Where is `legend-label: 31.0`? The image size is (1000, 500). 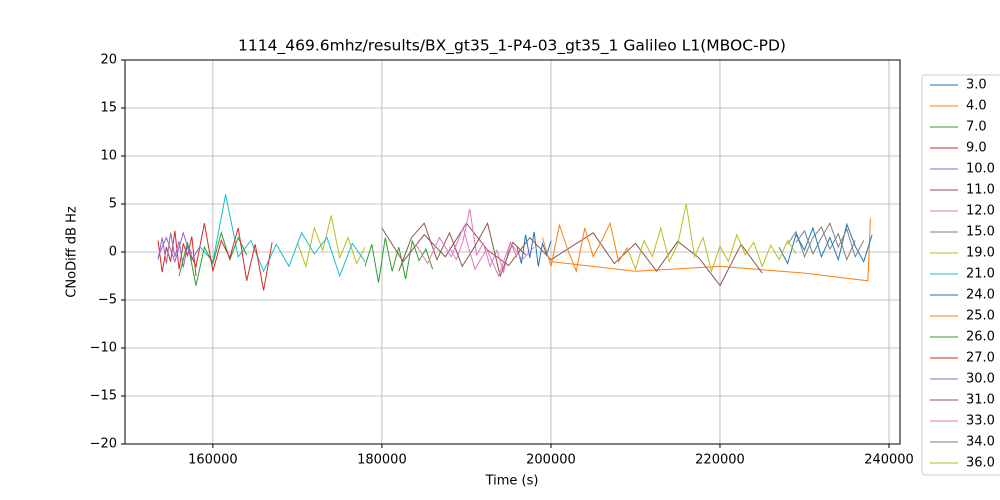
legend-label: 31.0 is located at coordinates (980, 400).